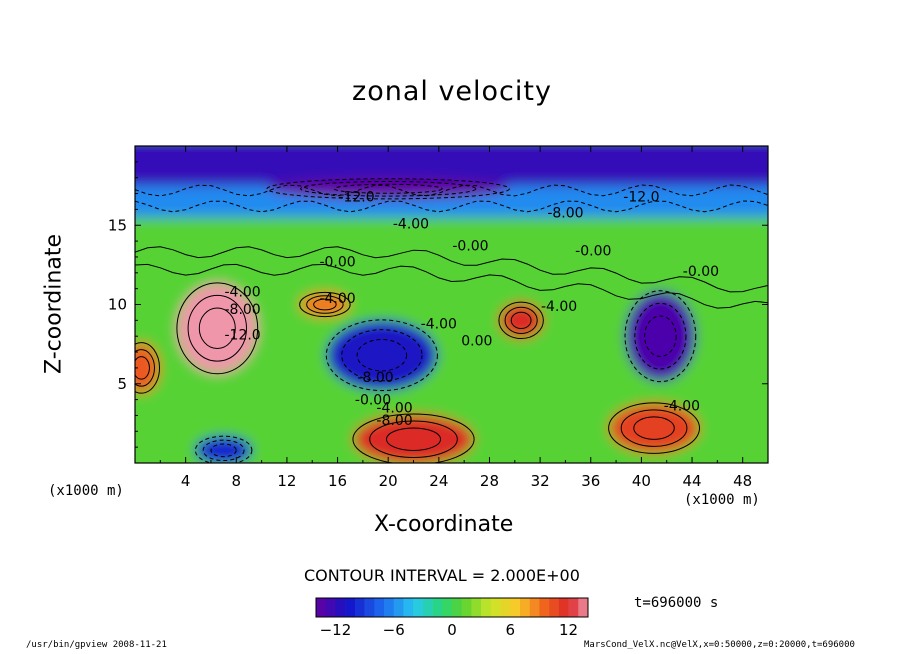 The width and height of the screenshot is (904, 654). Describe the element at coordinates (186, 481) in the screenshot. I see `x-tick-label: 4` at that location.